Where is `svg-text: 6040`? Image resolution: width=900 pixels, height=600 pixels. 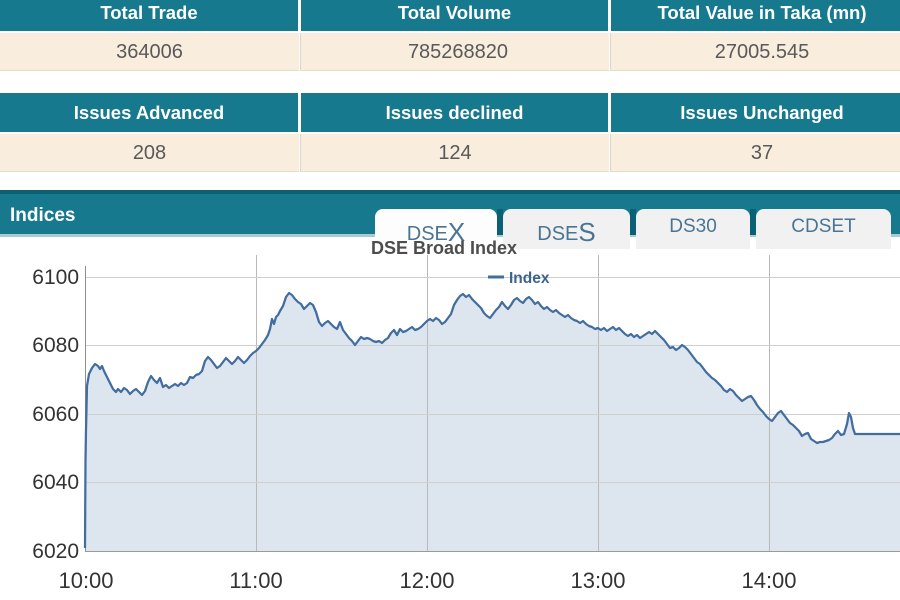
svg-text: 6040 is located at coordinates (55, 482).